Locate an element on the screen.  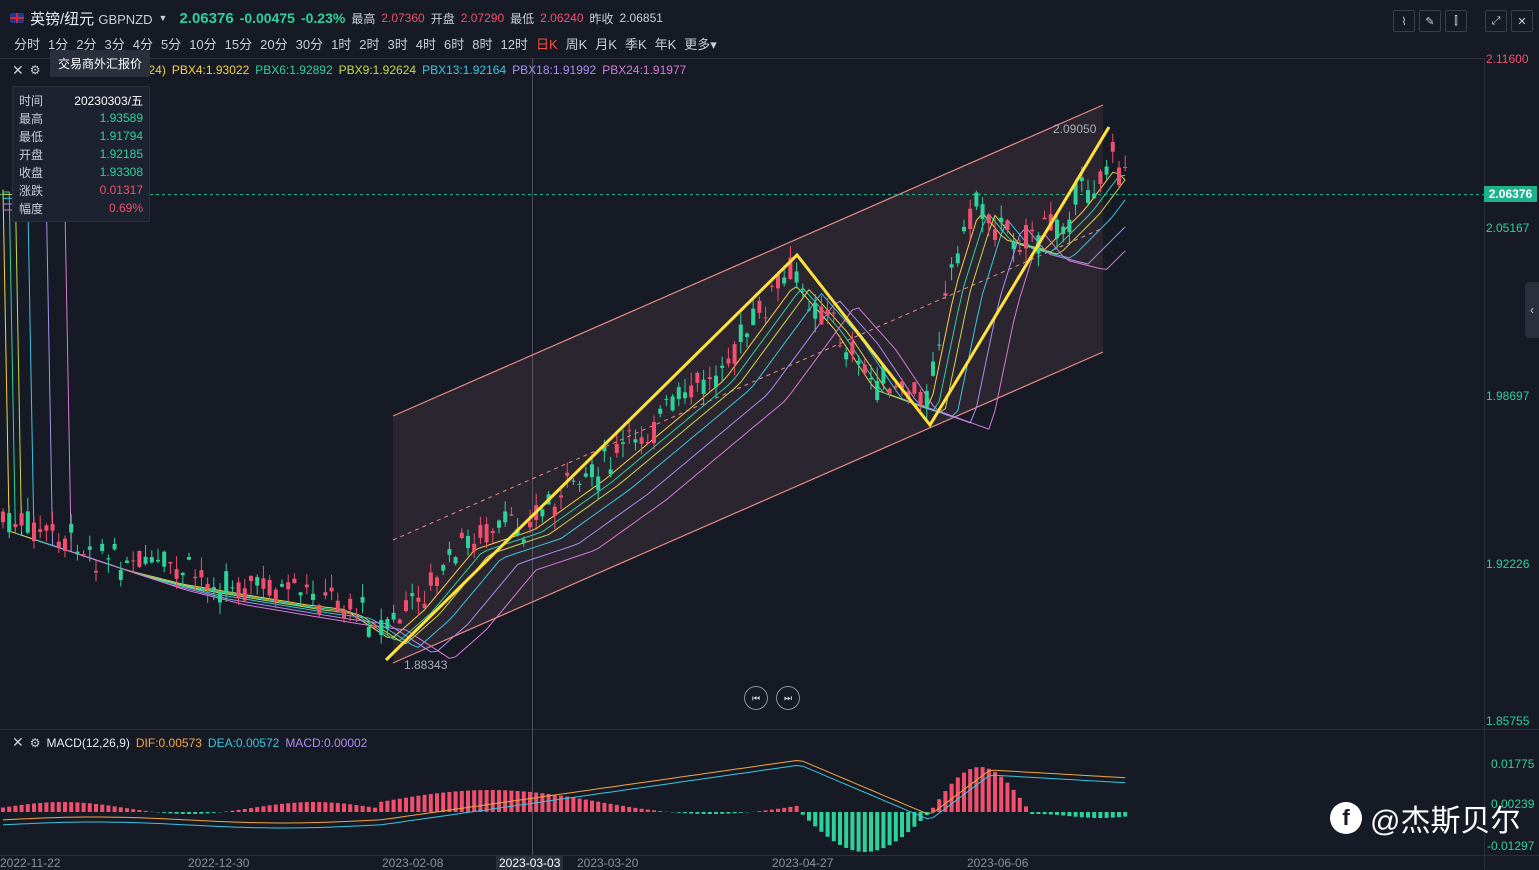
price-axis is located at coordinates (1511, 463).